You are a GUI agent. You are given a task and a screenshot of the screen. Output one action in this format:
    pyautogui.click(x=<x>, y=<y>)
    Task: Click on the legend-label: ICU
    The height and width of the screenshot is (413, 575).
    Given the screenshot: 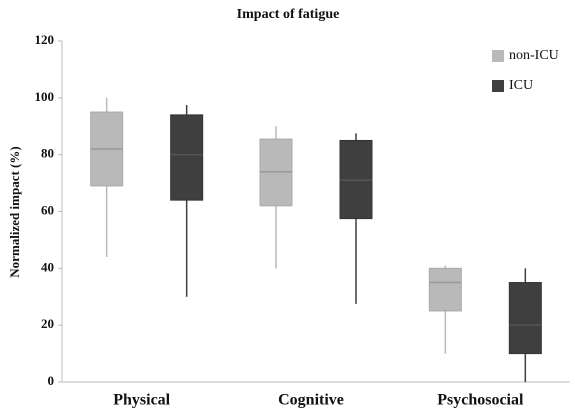 What is the action you would take?
    pyautogui.click(x=521, y=85)
    